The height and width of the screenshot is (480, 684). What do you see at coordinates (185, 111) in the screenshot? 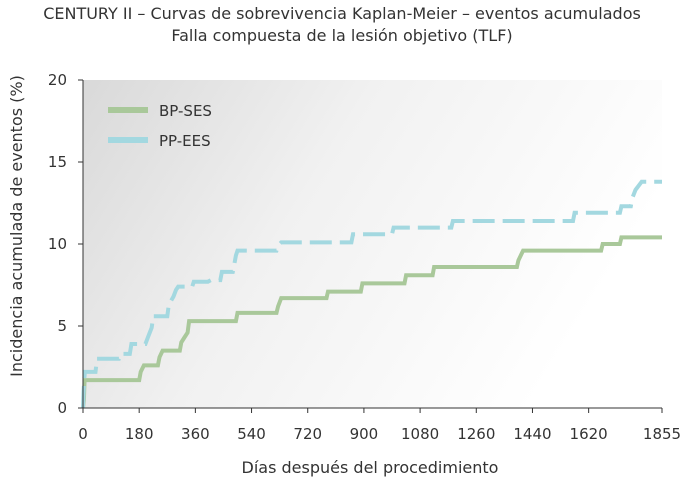
I see `legend-label: BP-SES` at bounding box center [185, 111].